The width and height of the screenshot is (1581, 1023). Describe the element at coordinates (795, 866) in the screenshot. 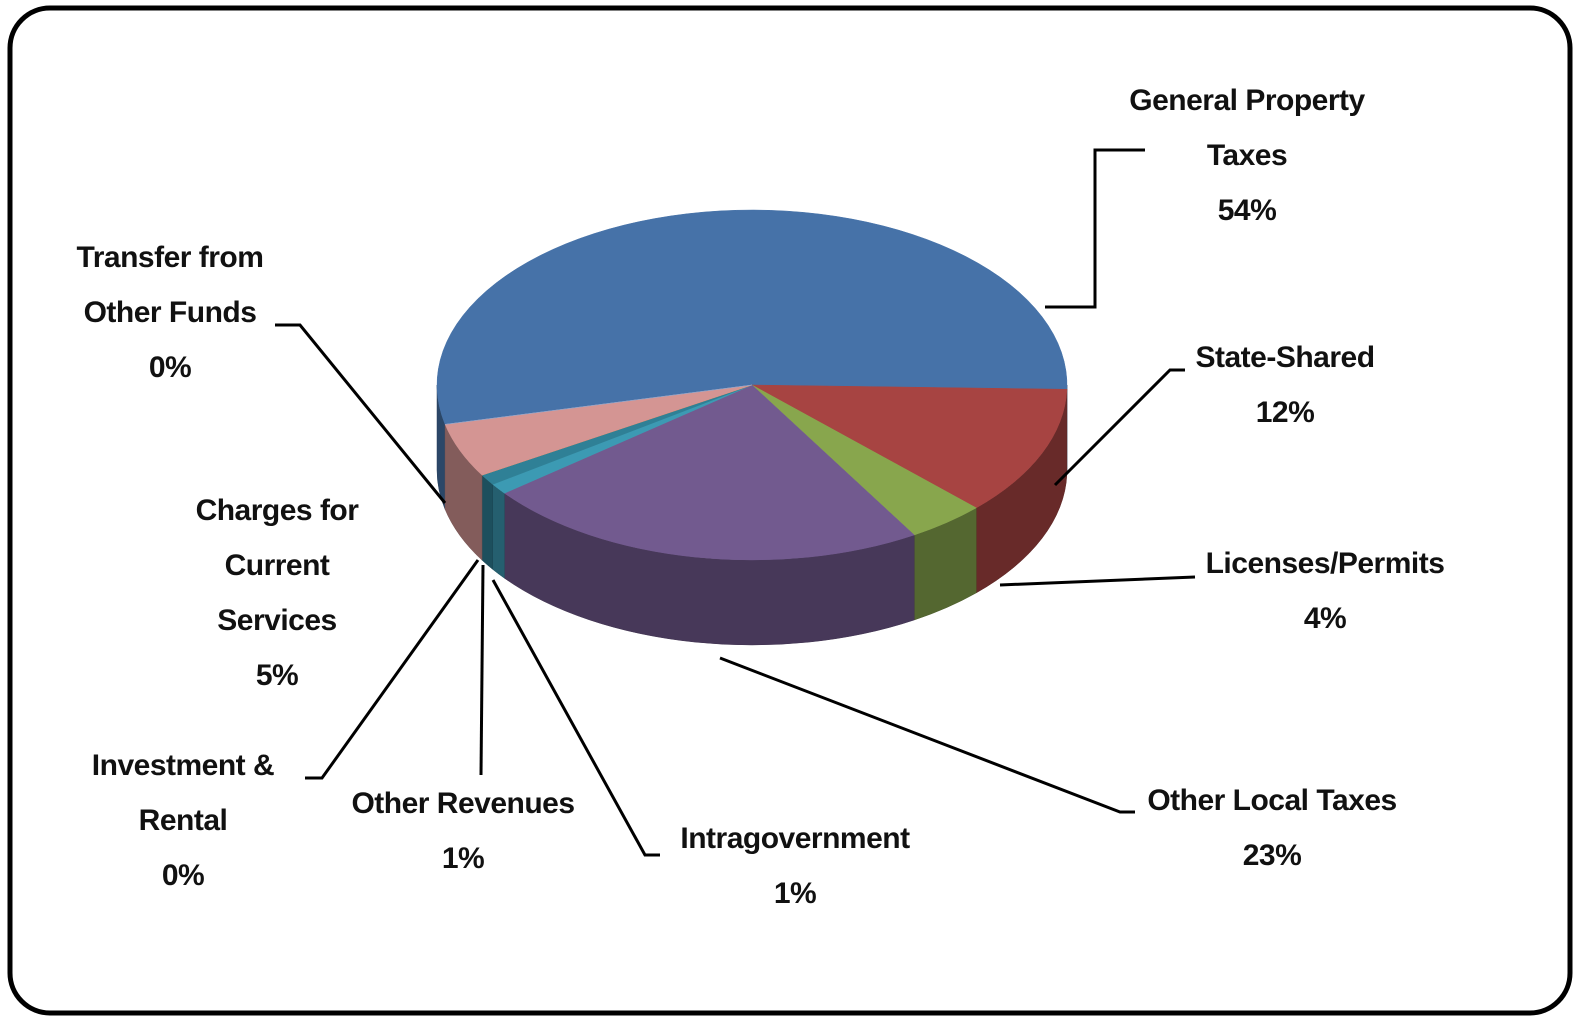

I see `data-label: Intragovernment 1%` at that location.